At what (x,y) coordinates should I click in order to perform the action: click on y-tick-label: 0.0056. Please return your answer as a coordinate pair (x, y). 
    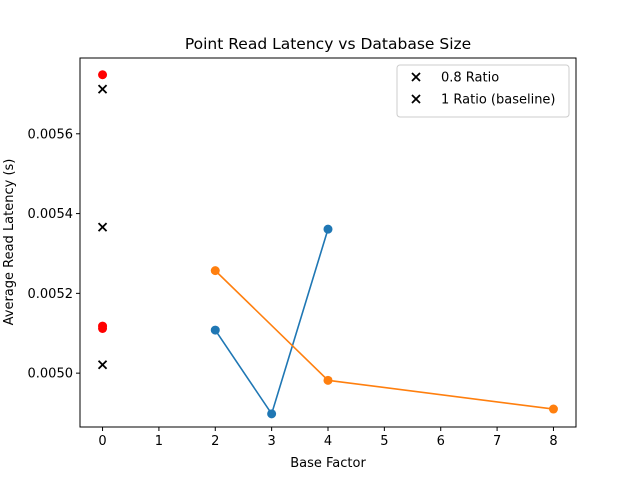
    Looking at the image, I should click on (51, 134).